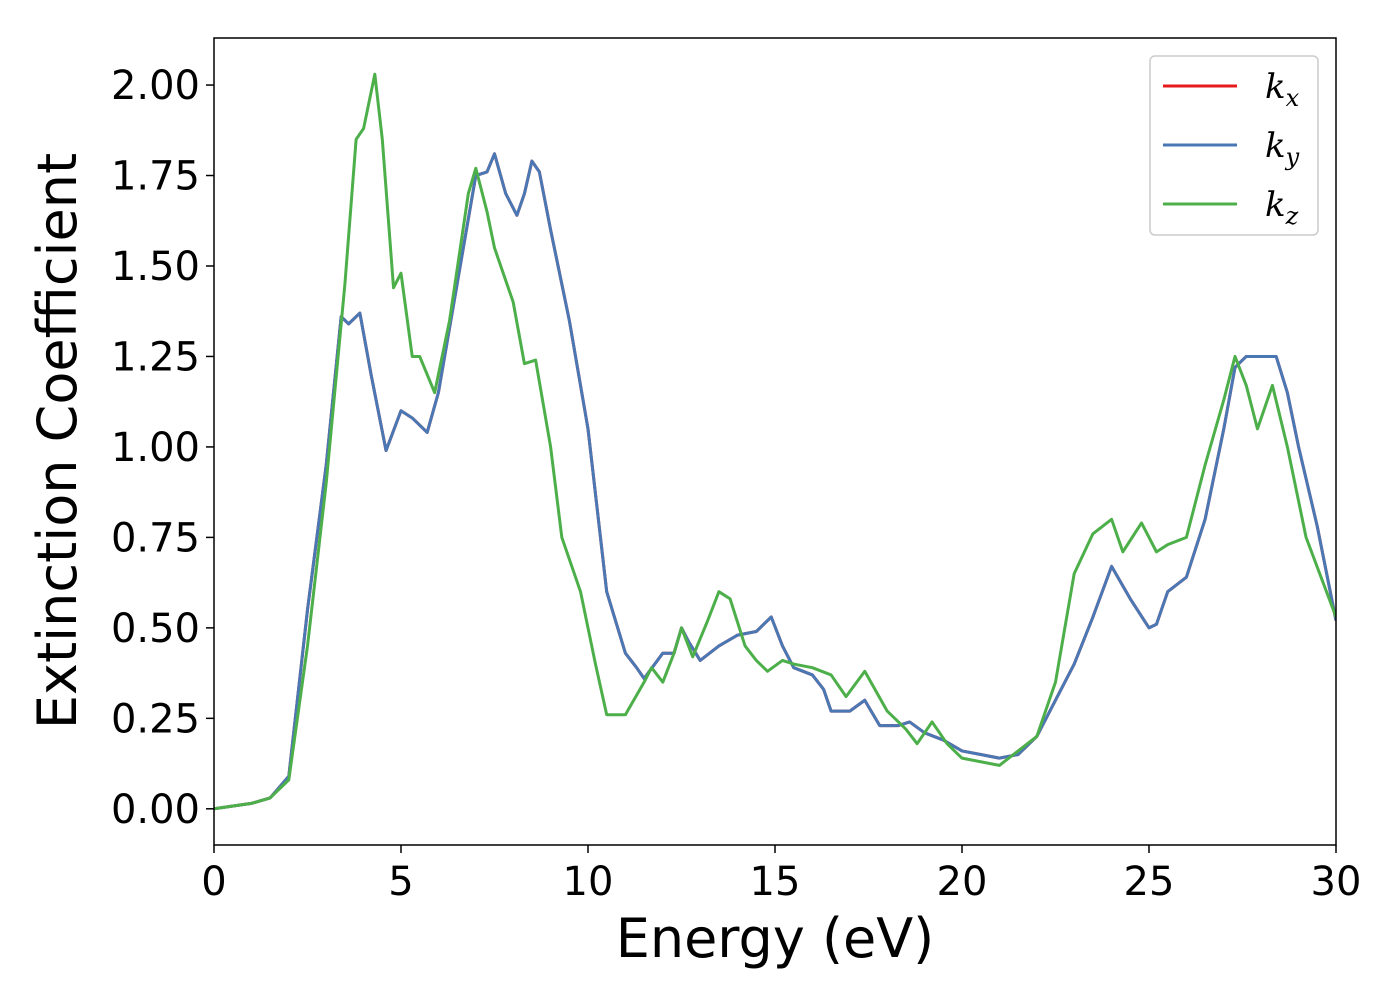 The width and height of the screenshot is (1400, 1000). Describe the element at coordinates (155, 86) in the screenshot. I see `y-tick-label: 2.00` at that location.